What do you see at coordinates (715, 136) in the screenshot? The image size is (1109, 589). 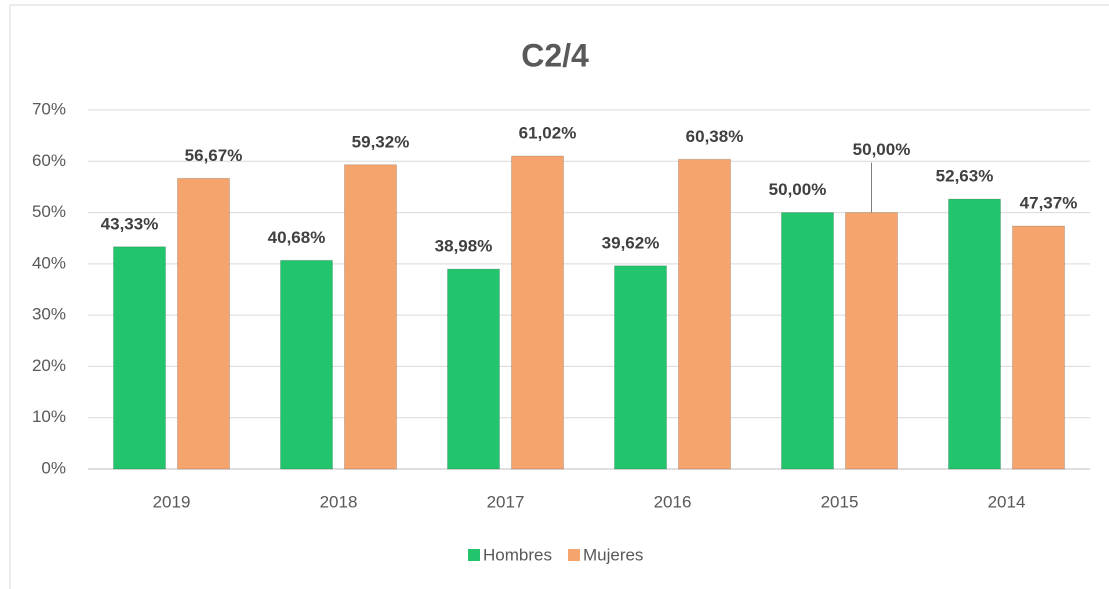 I see `data-label: 60,38%` at bounding box center [715, 136].